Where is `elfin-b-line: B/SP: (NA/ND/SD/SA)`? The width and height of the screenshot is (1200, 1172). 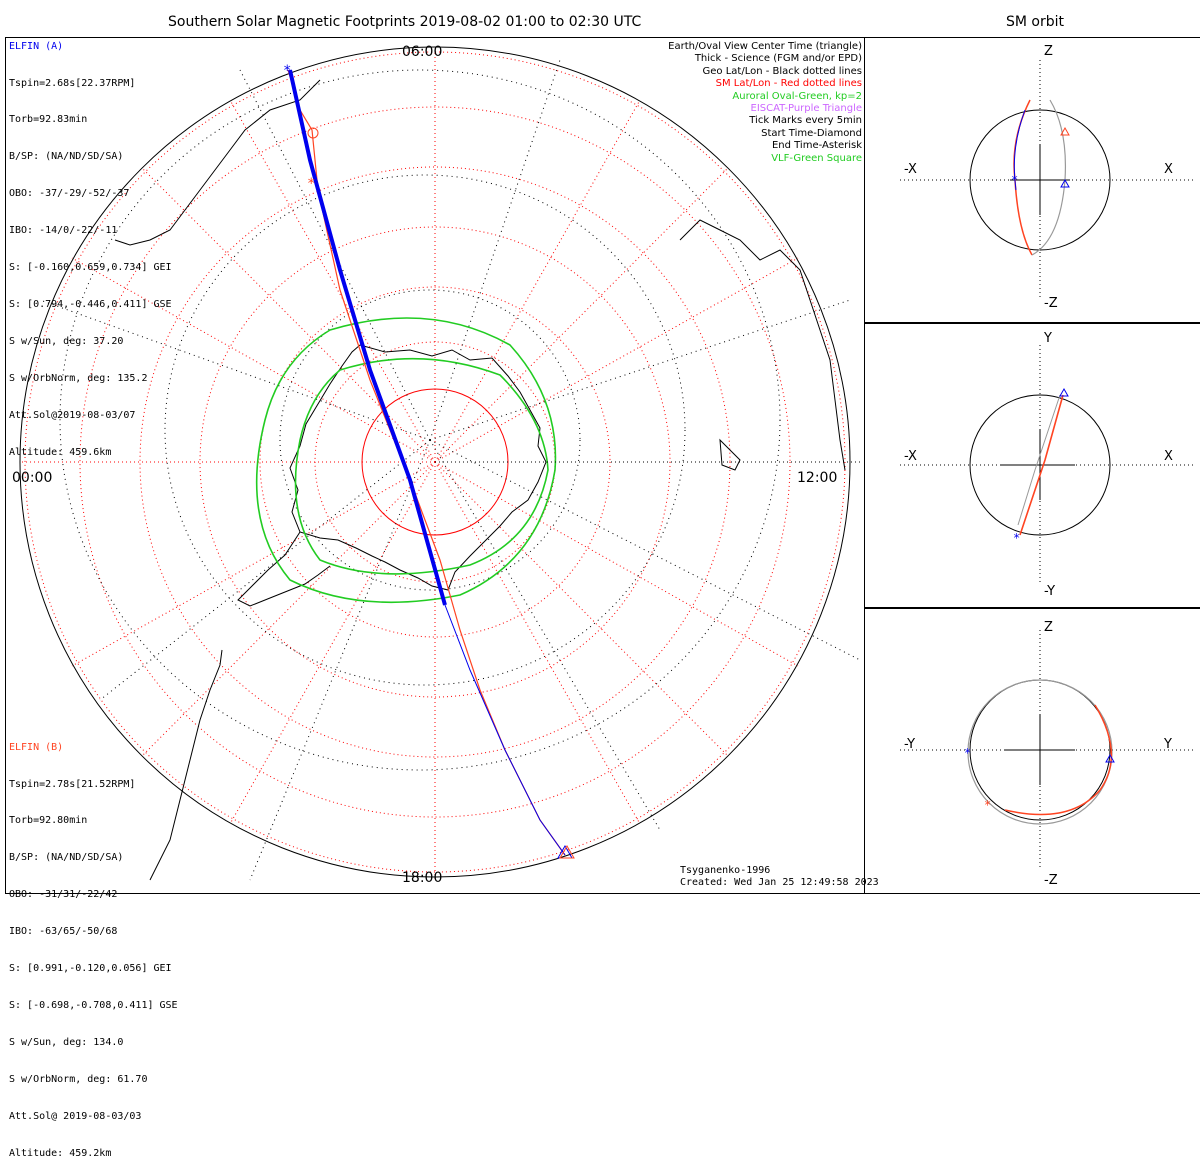 elfin-b-line: B/SP: (NA/ND/SD/SA) is located at coordinates (66, 858).